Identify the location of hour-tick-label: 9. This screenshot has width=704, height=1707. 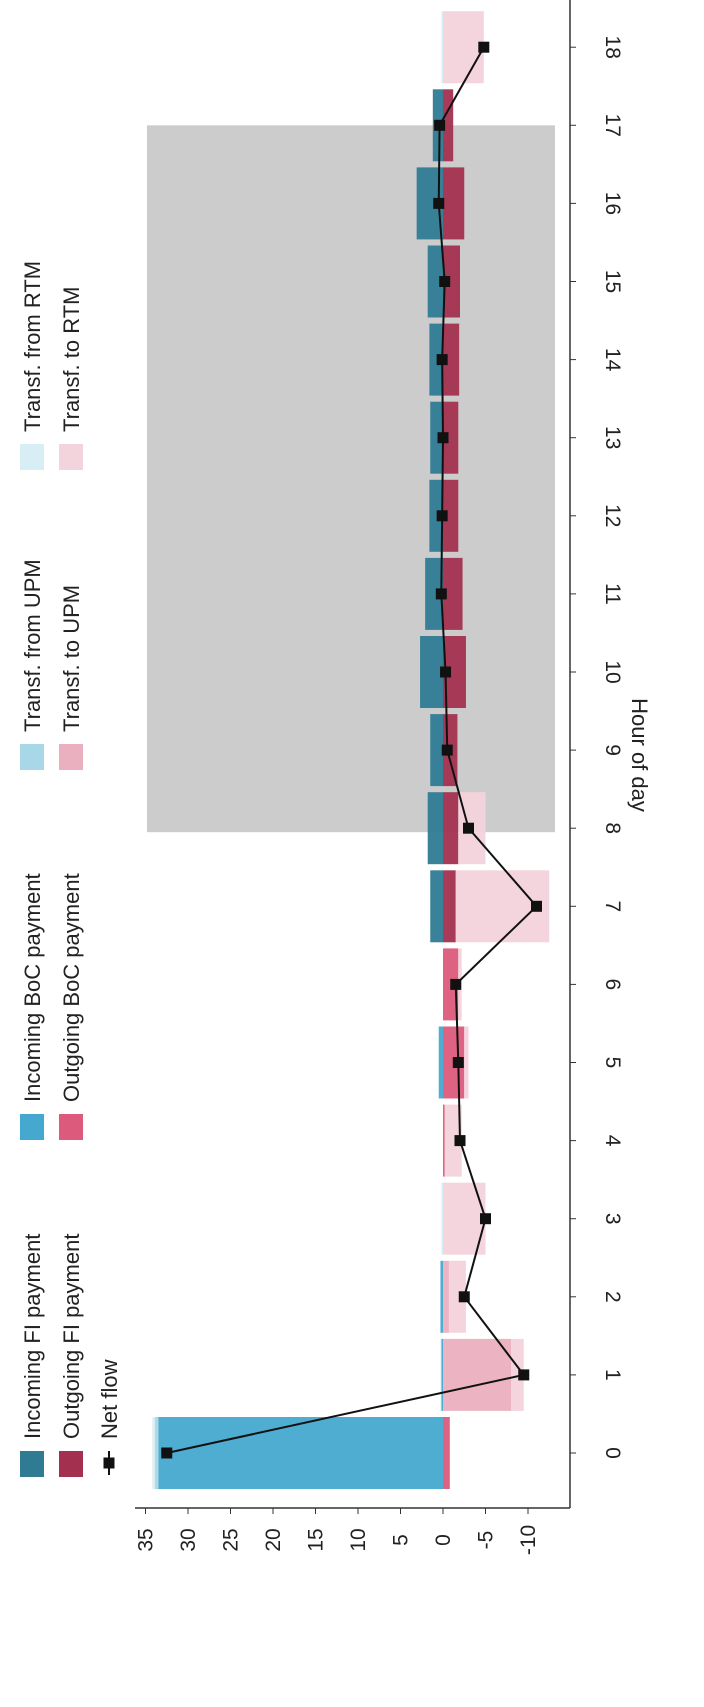
(612, 750).